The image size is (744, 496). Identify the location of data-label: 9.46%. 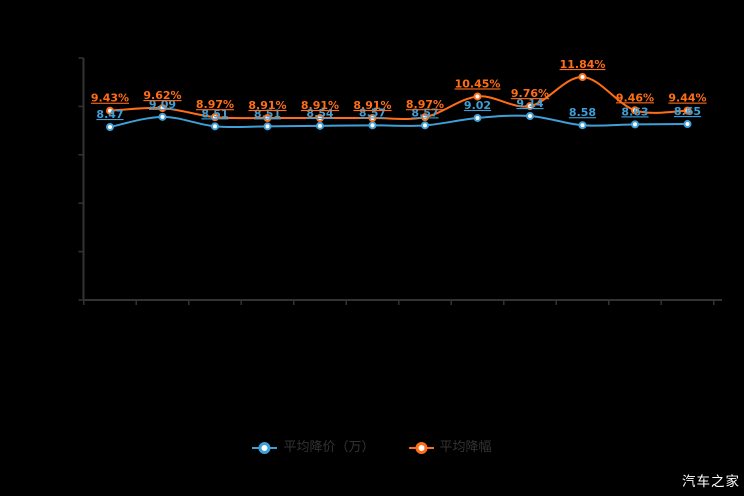
(635, 97).